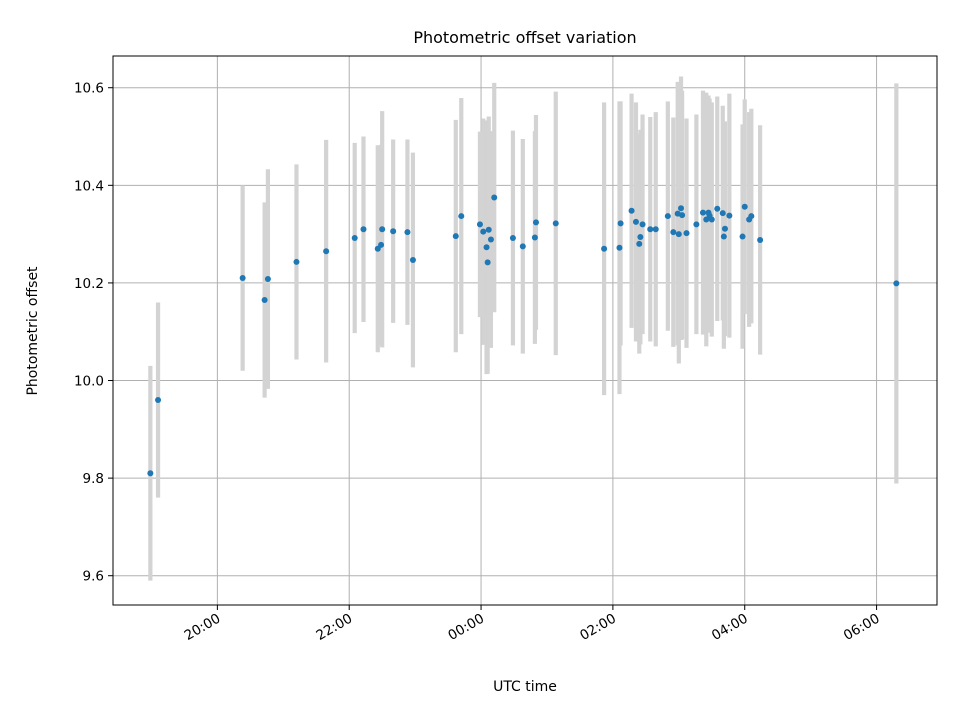 The height and width of the screenshot is (720, 960). What do you see at coordinates (33, 331) in the screenshot?
I see `y-axis-label: Photometric offset` at bounding box center [33, 331].